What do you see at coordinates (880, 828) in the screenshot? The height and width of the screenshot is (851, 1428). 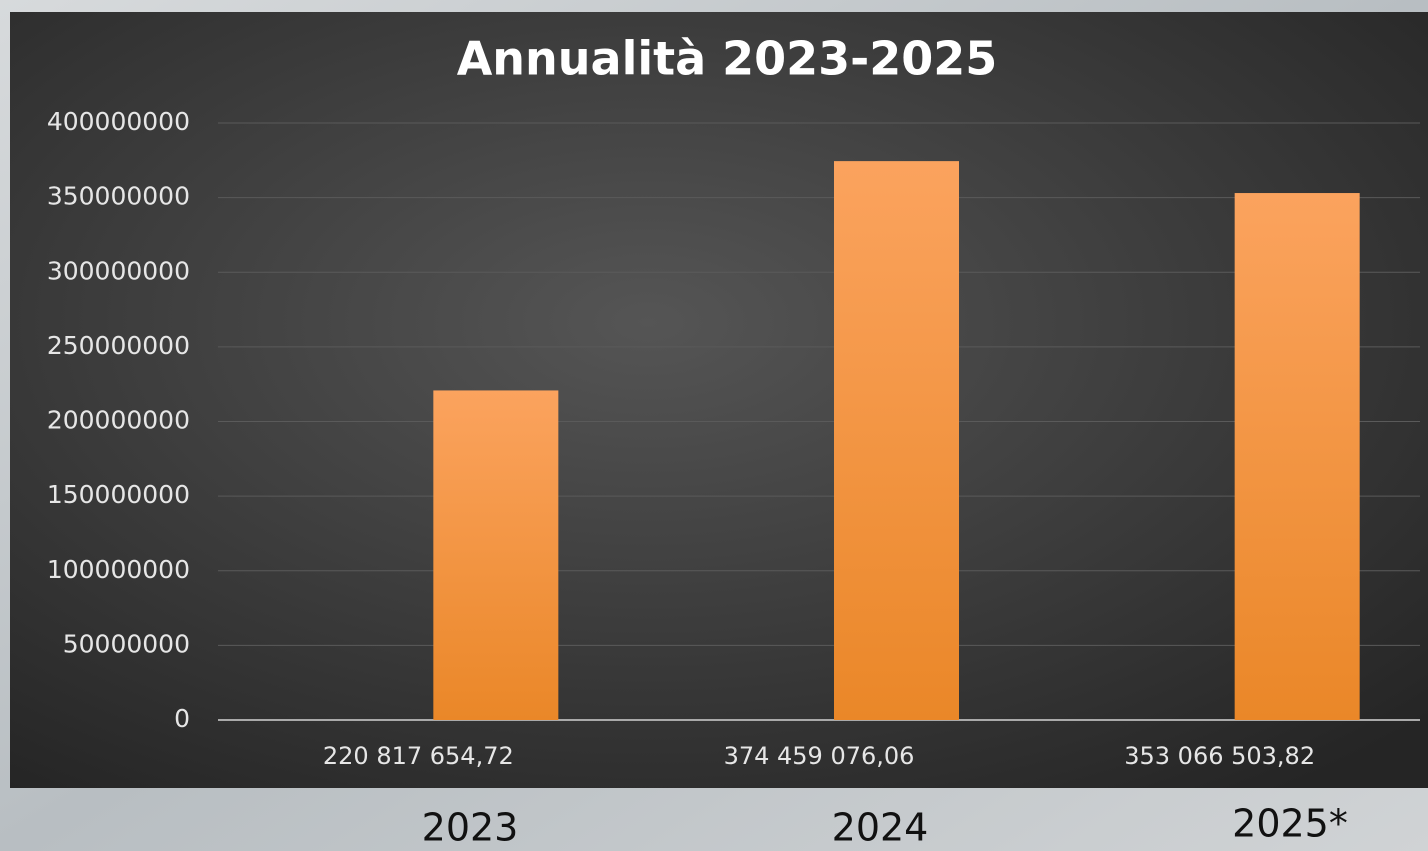 I see `x-tick-label: 2024` at bounding box center [880, 828].